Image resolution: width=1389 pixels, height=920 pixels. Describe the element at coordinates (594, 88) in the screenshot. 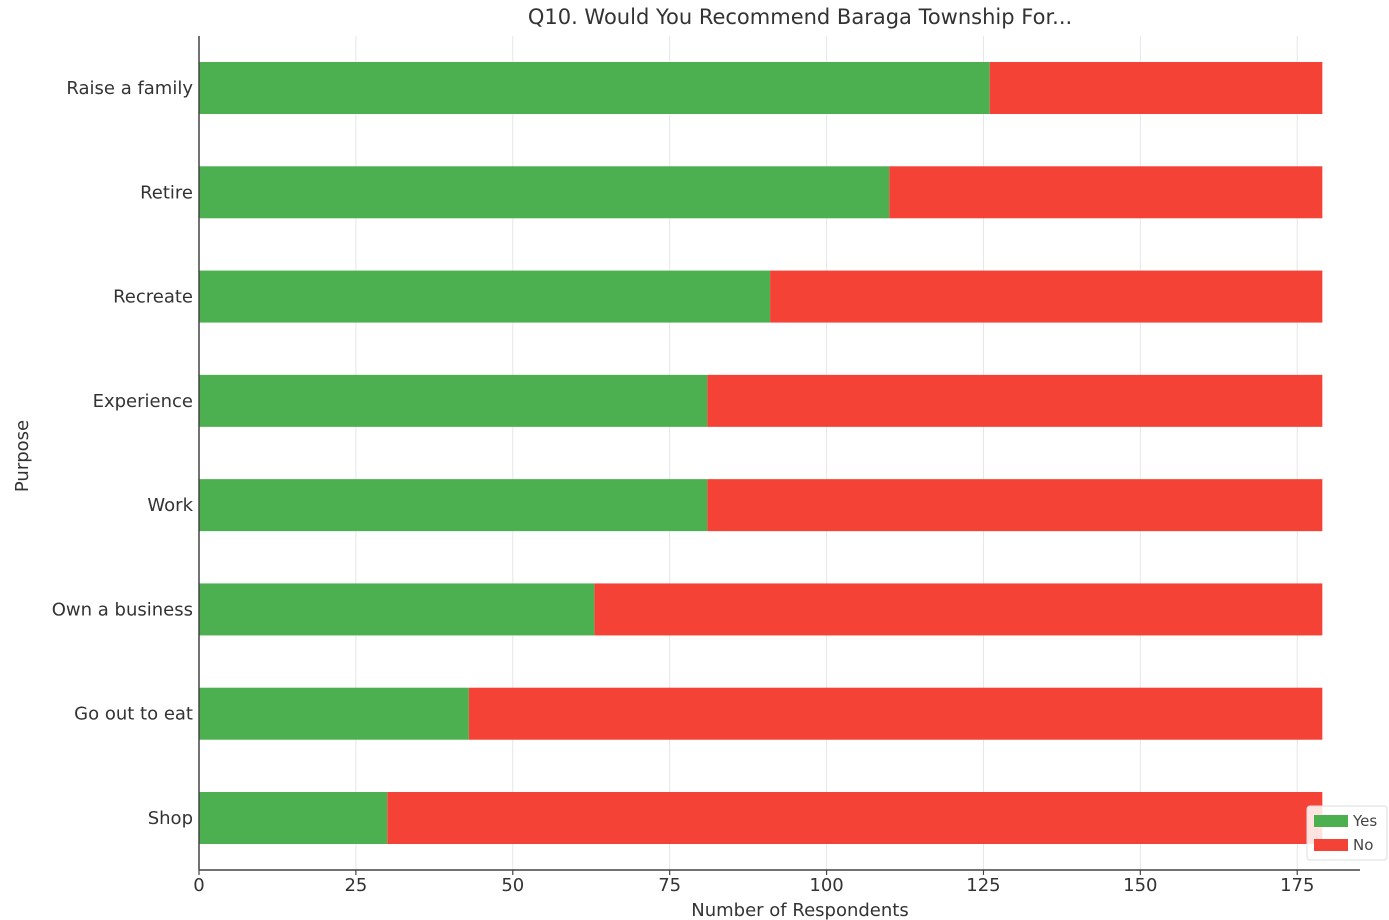

I see `bar-yes-raise-a-family` at that location.